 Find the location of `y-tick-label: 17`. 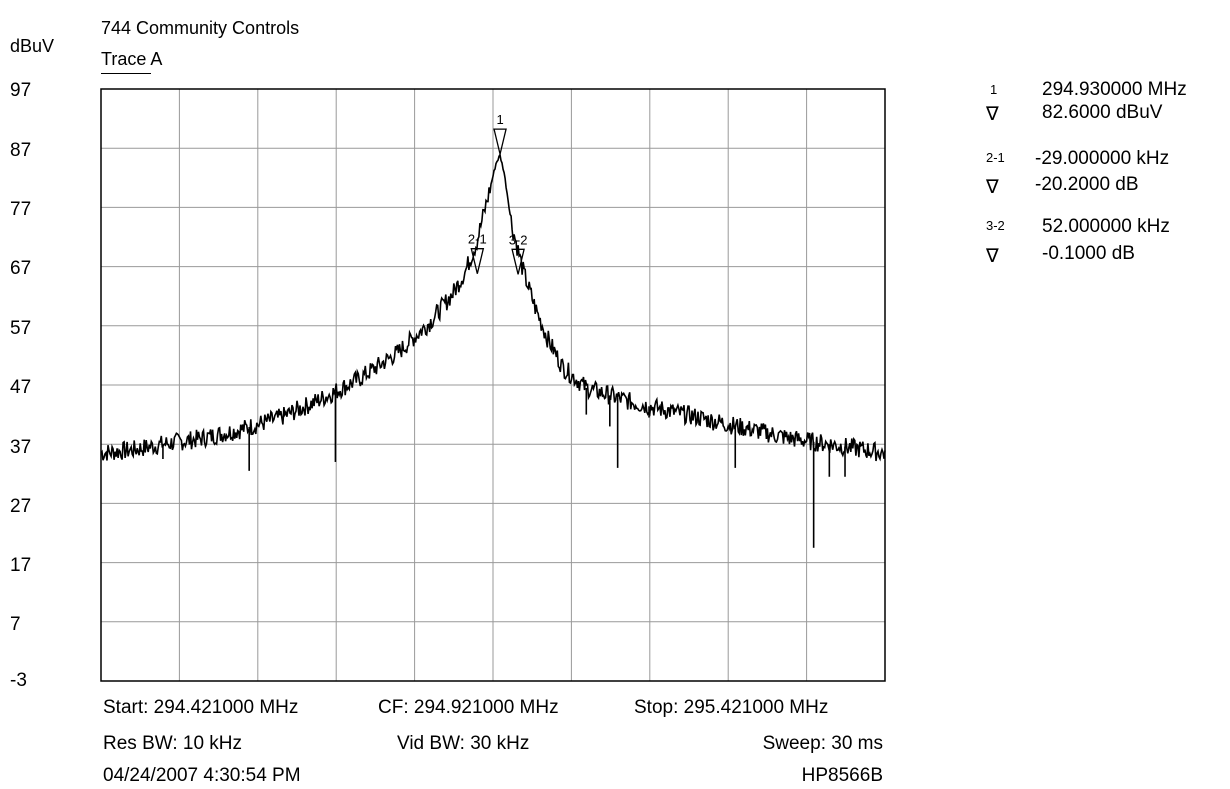

y-tick-label: 17 is located at coordinates (21, 565).